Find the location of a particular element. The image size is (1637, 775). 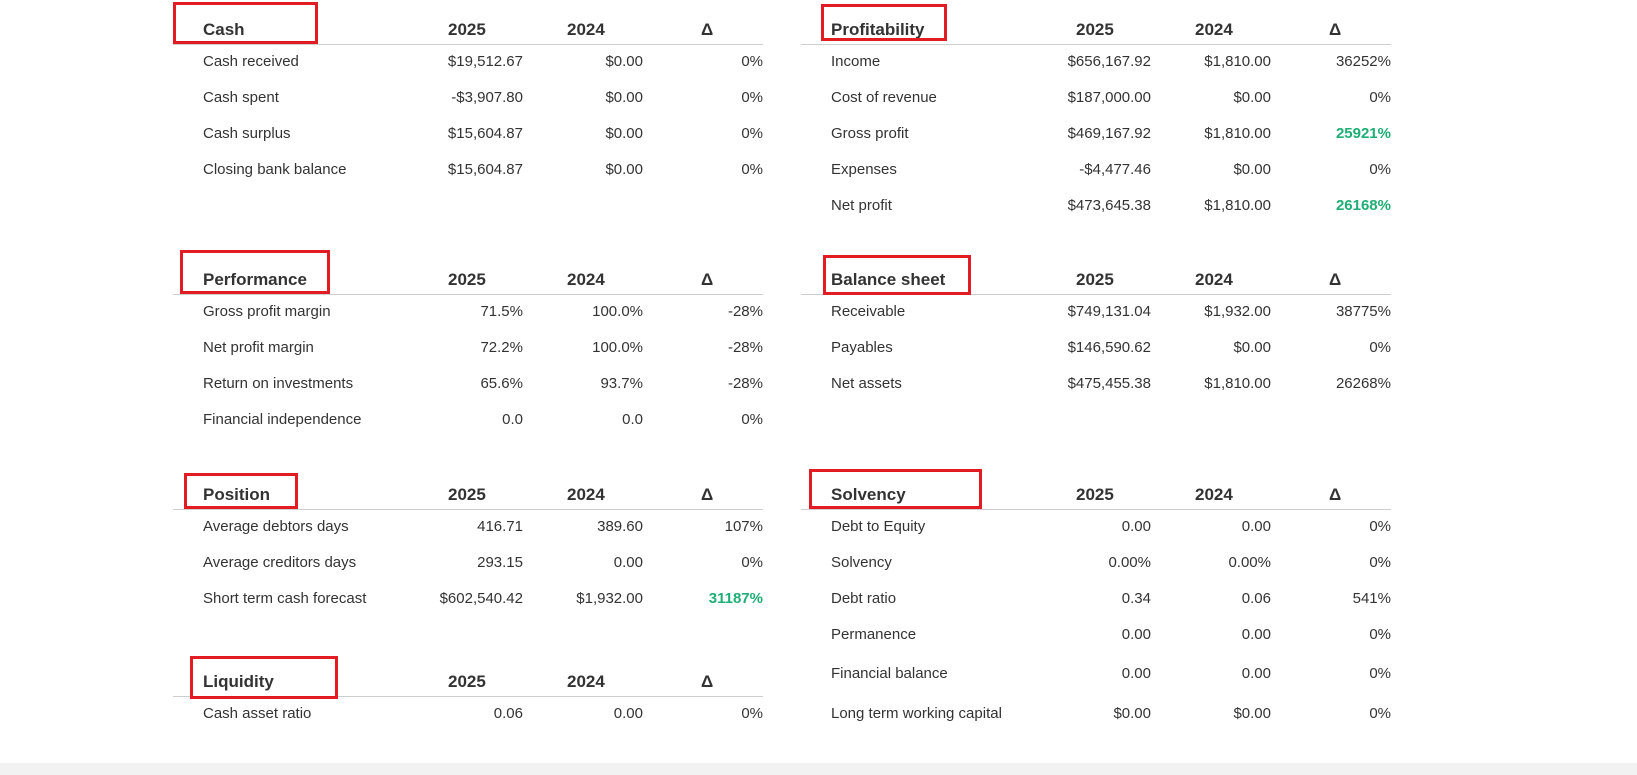

value-delta: 541% is located at coordinates (1371, 598).